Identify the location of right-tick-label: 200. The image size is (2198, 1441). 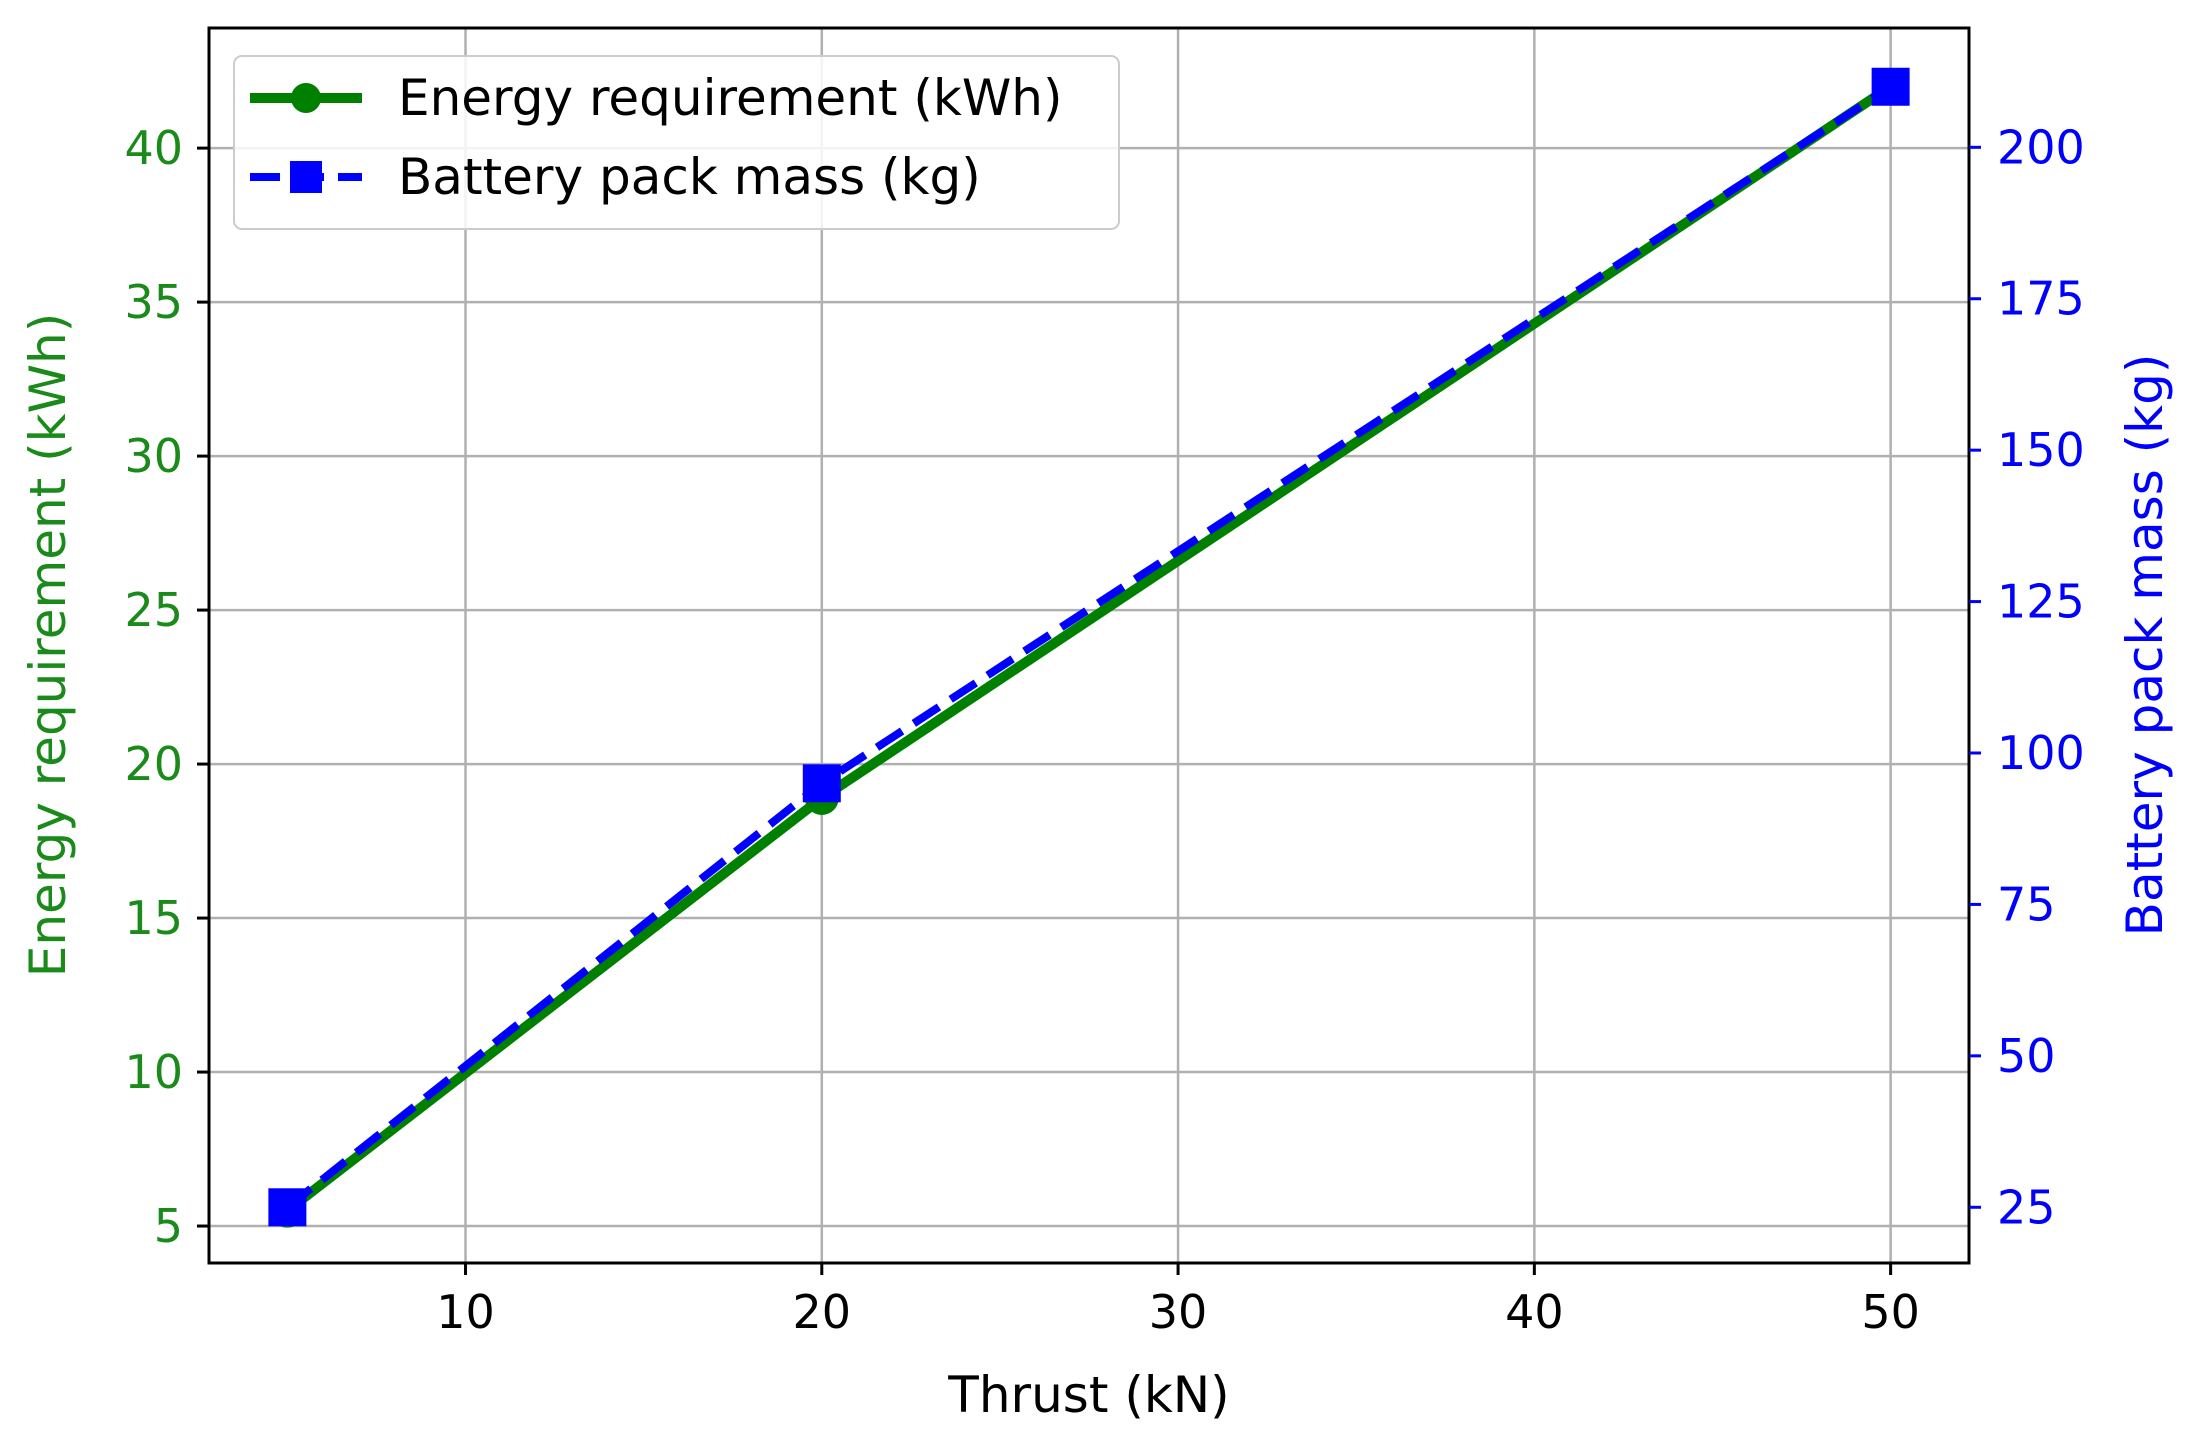
(2041, 147).